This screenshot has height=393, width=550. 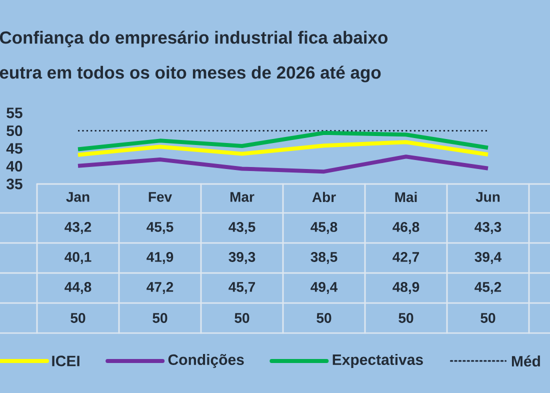 I want to click on data-label: 42,7, so click(x=405, y=258).